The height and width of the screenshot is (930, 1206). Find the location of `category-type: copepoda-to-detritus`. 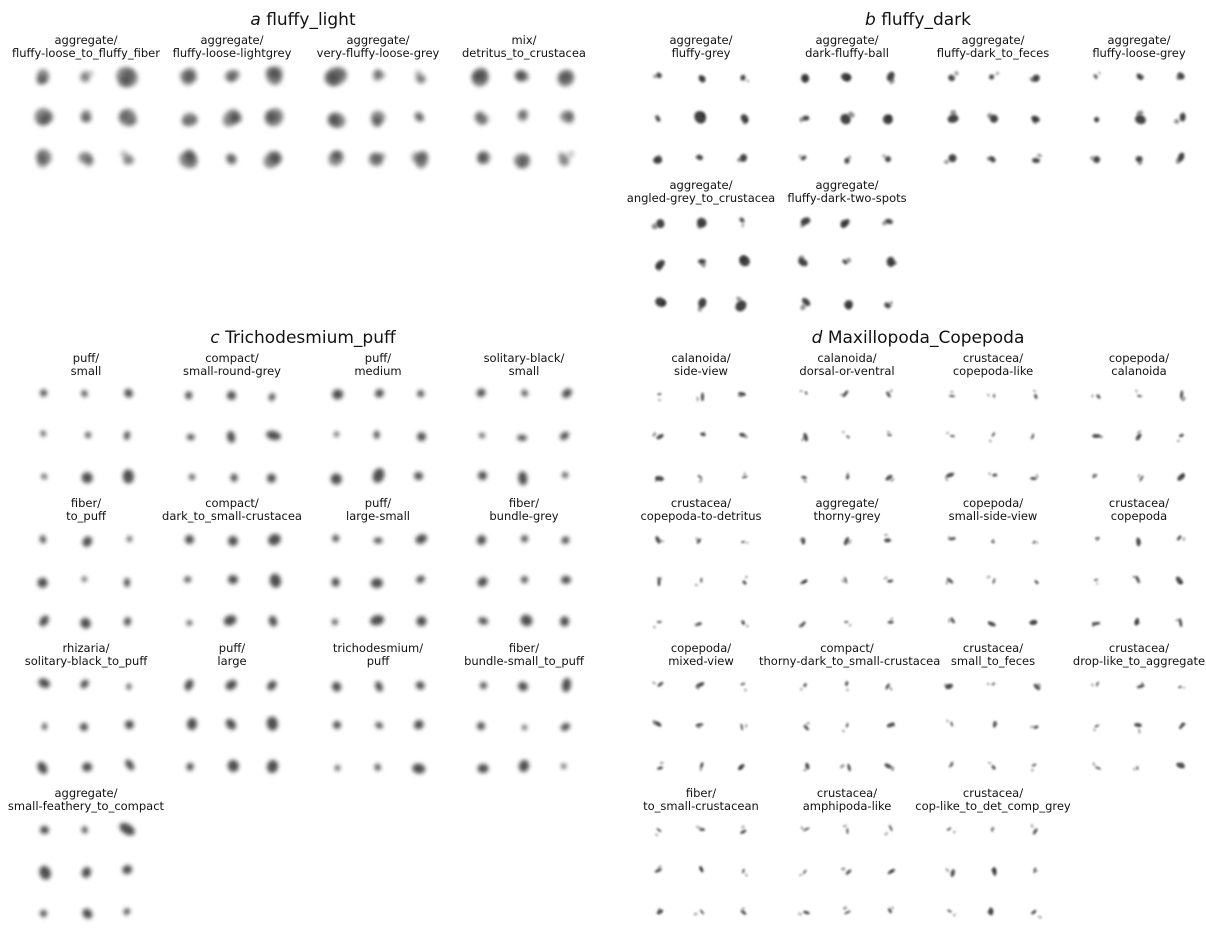

category-type: copepoda-to-detritus is located at coordinates (701, 516).